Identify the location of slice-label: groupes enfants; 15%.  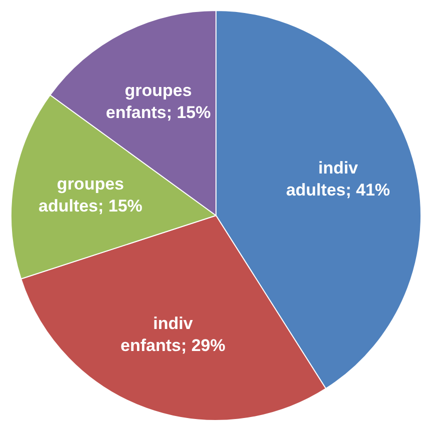
(158, 101).